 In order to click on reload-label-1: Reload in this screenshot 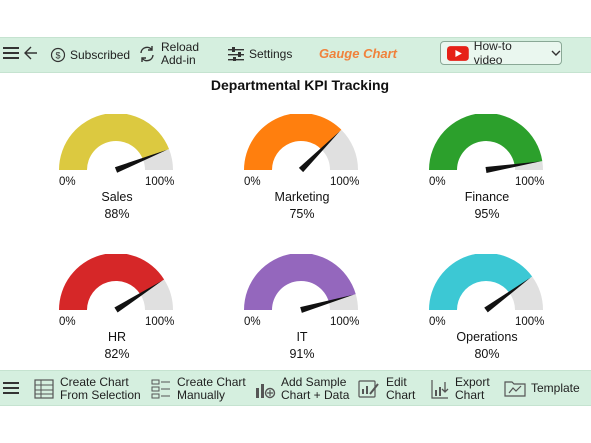, I will do `click(180, 47)`.